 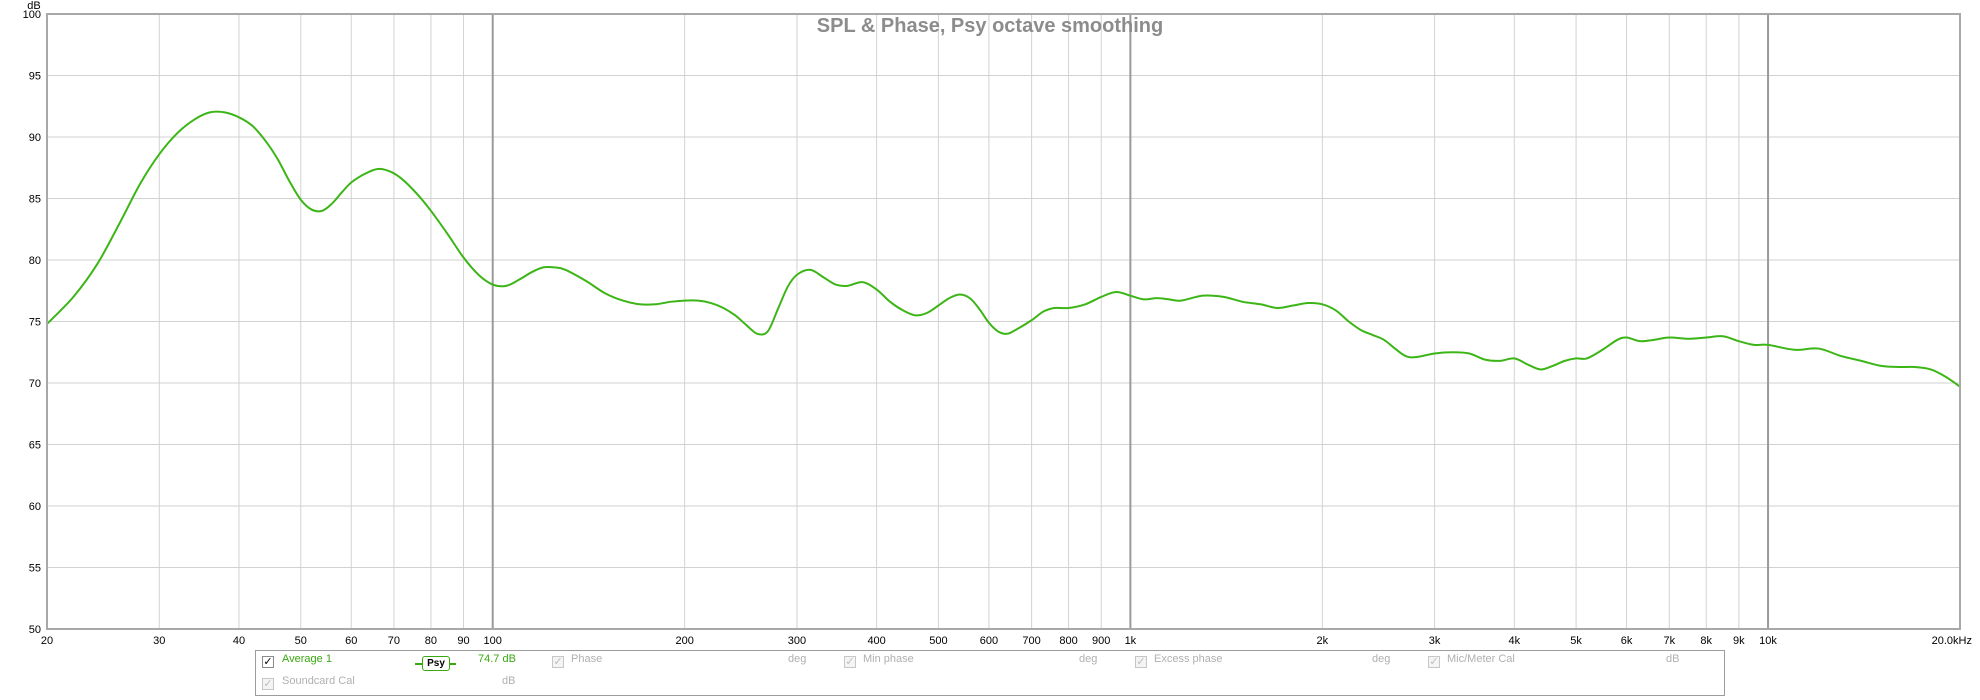 I want to click on soundcard-cal-checkbox: ✓, so click(x=268, y=684).